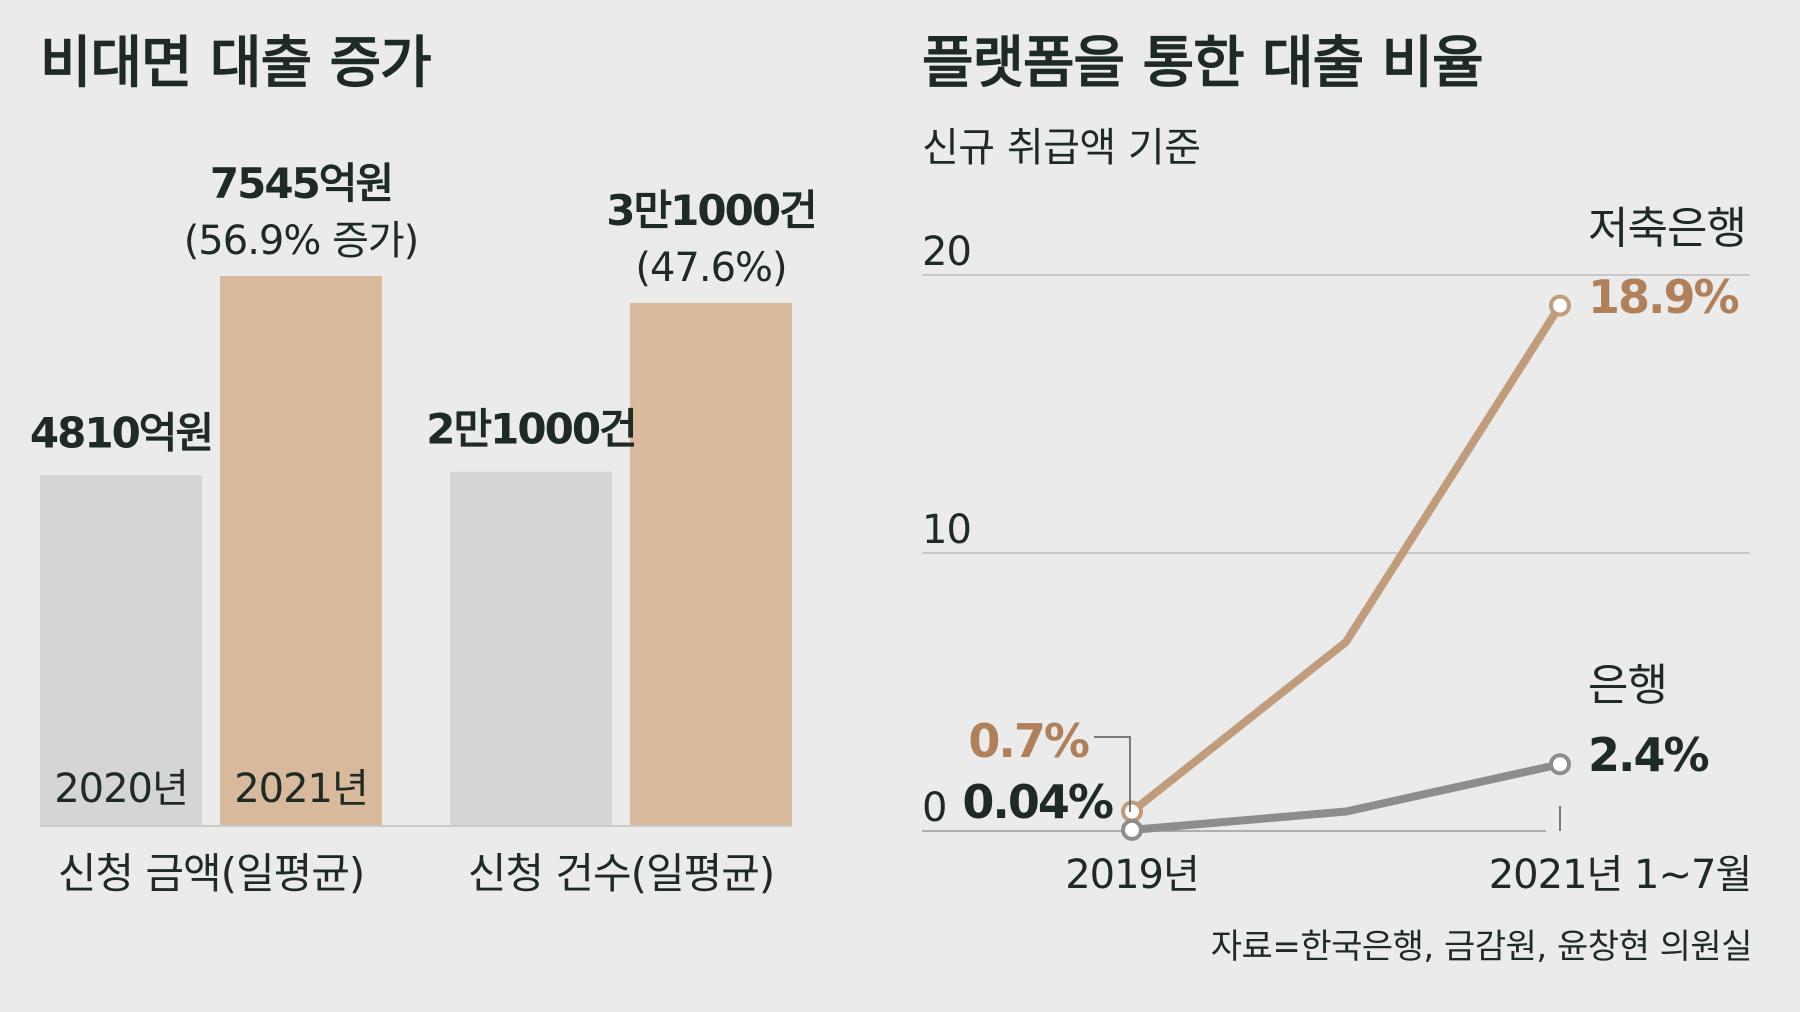  What do you see at coordinates (1667, 228) in the screenshot?
I see `series-name-savings-bank: 저축은행` at bounding box center [1667, 228].